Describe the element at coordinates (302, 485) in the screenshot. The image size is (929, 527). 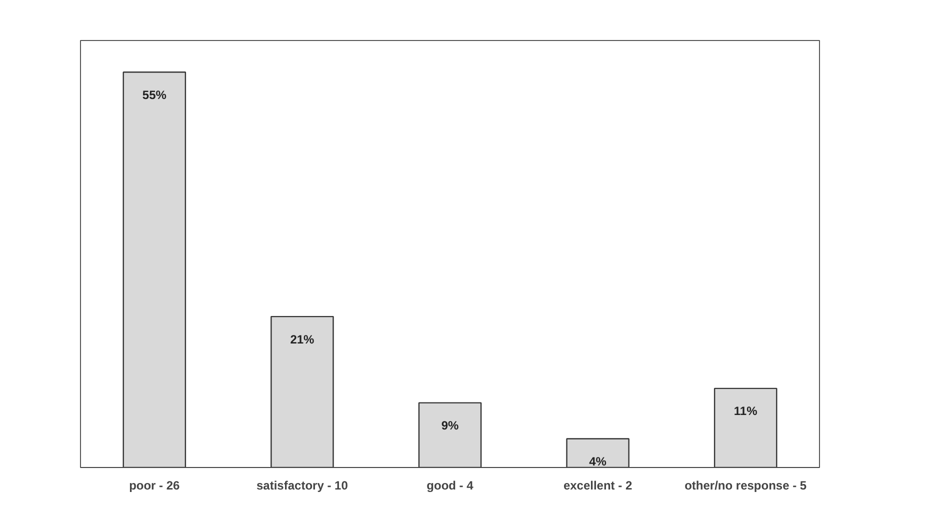
I see `x-tick-label: satisfactory - 10` at that location.